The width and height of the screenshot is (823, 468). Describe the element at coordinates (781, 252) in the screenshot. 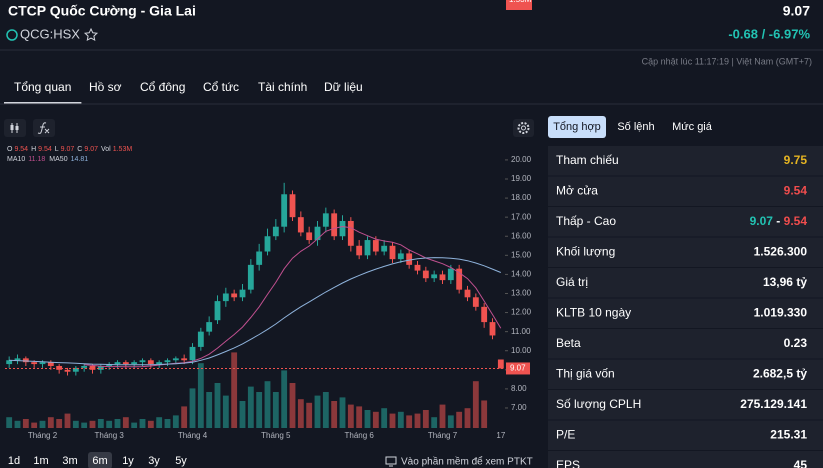

I see `stat-value: 1.526.300` at that location.